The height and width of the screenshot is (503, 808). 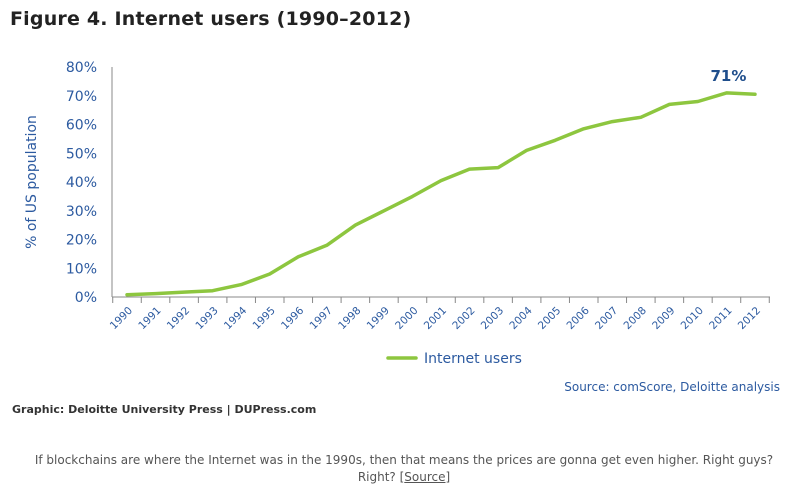 What do you see at coordinates (81, 126) in the screenshot?
I see `y-tick-label: 60%` at bounding box center [81, 126].